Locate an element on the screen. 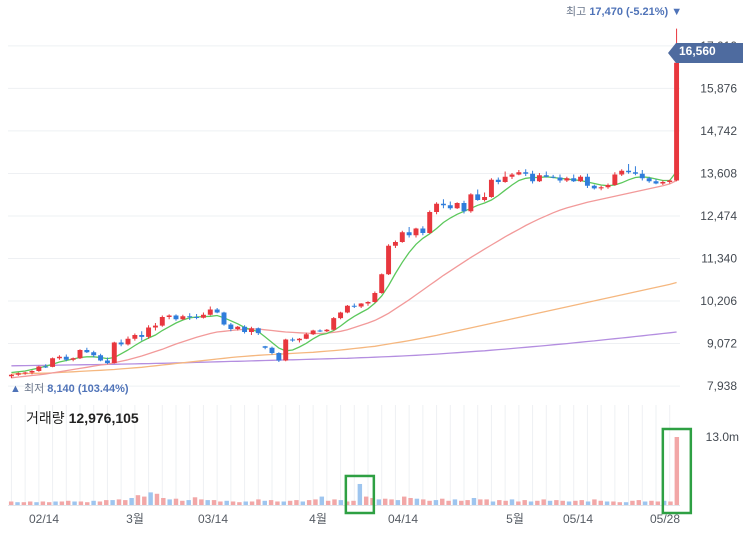 Image resolution: width=743 pixels, height=533 pixels. volume-highlight-box is located at coordinates (677, 471).